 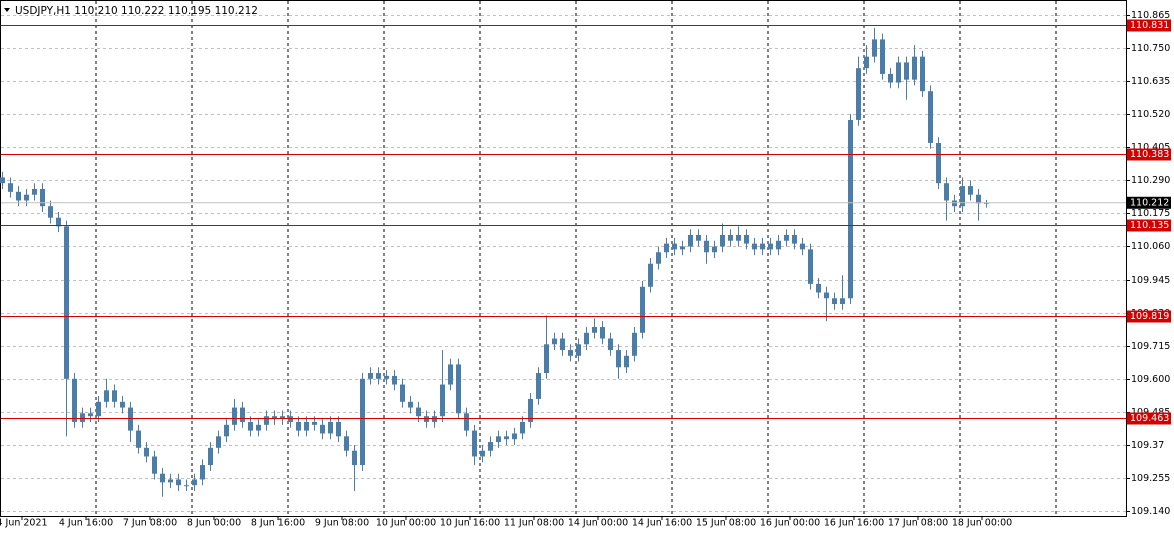 I want to click on y-tick-label: 109.600, so click(x=1150, y=379).